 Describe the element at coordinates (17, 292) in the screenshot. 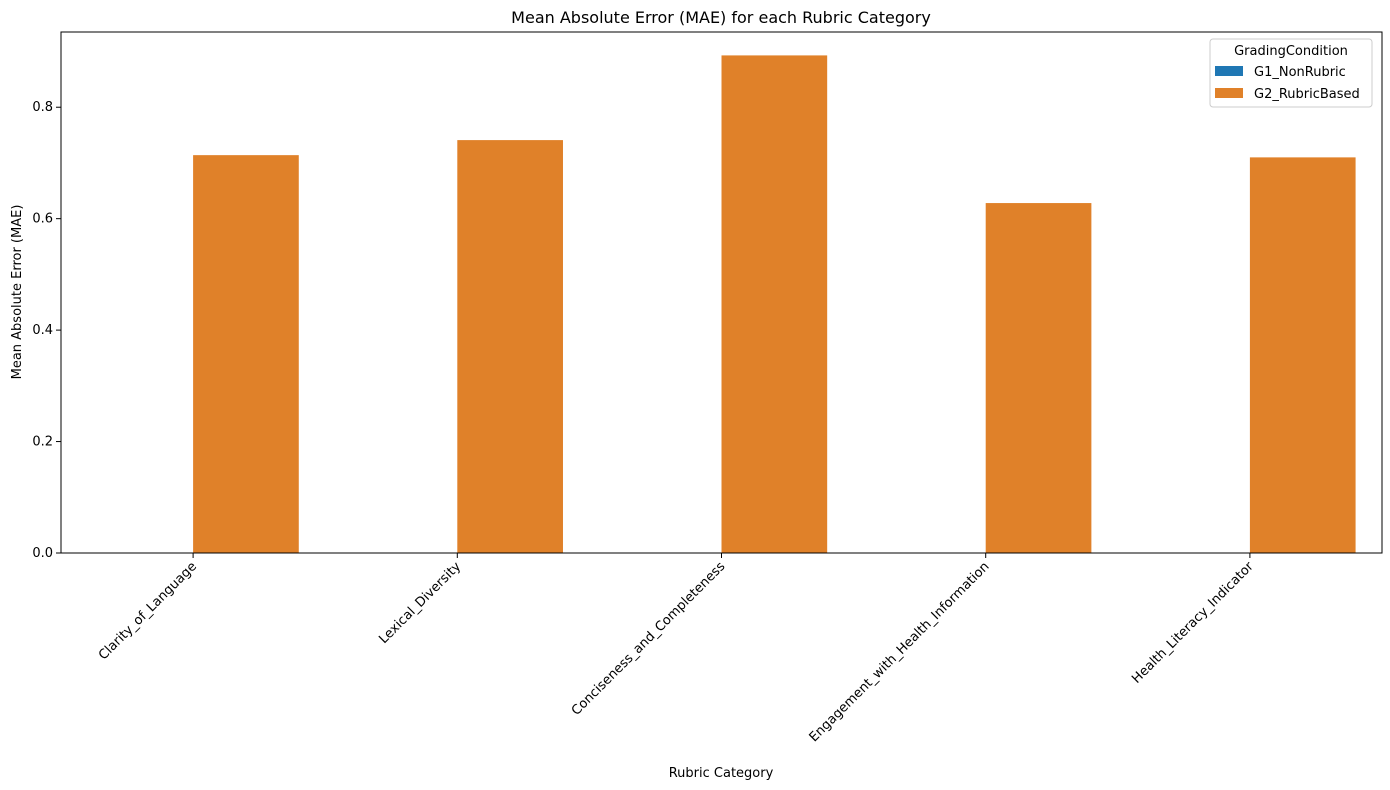

I see `y-axis-label: Mean Absolute Error (MAE)` at that location.